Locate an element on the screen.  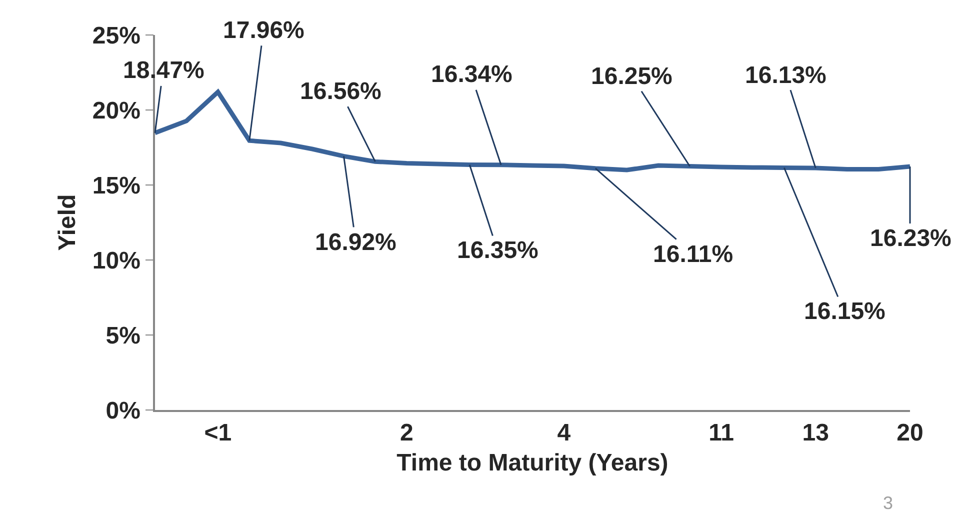
y-tick-label: 10% is located at coordinates (116, 260).